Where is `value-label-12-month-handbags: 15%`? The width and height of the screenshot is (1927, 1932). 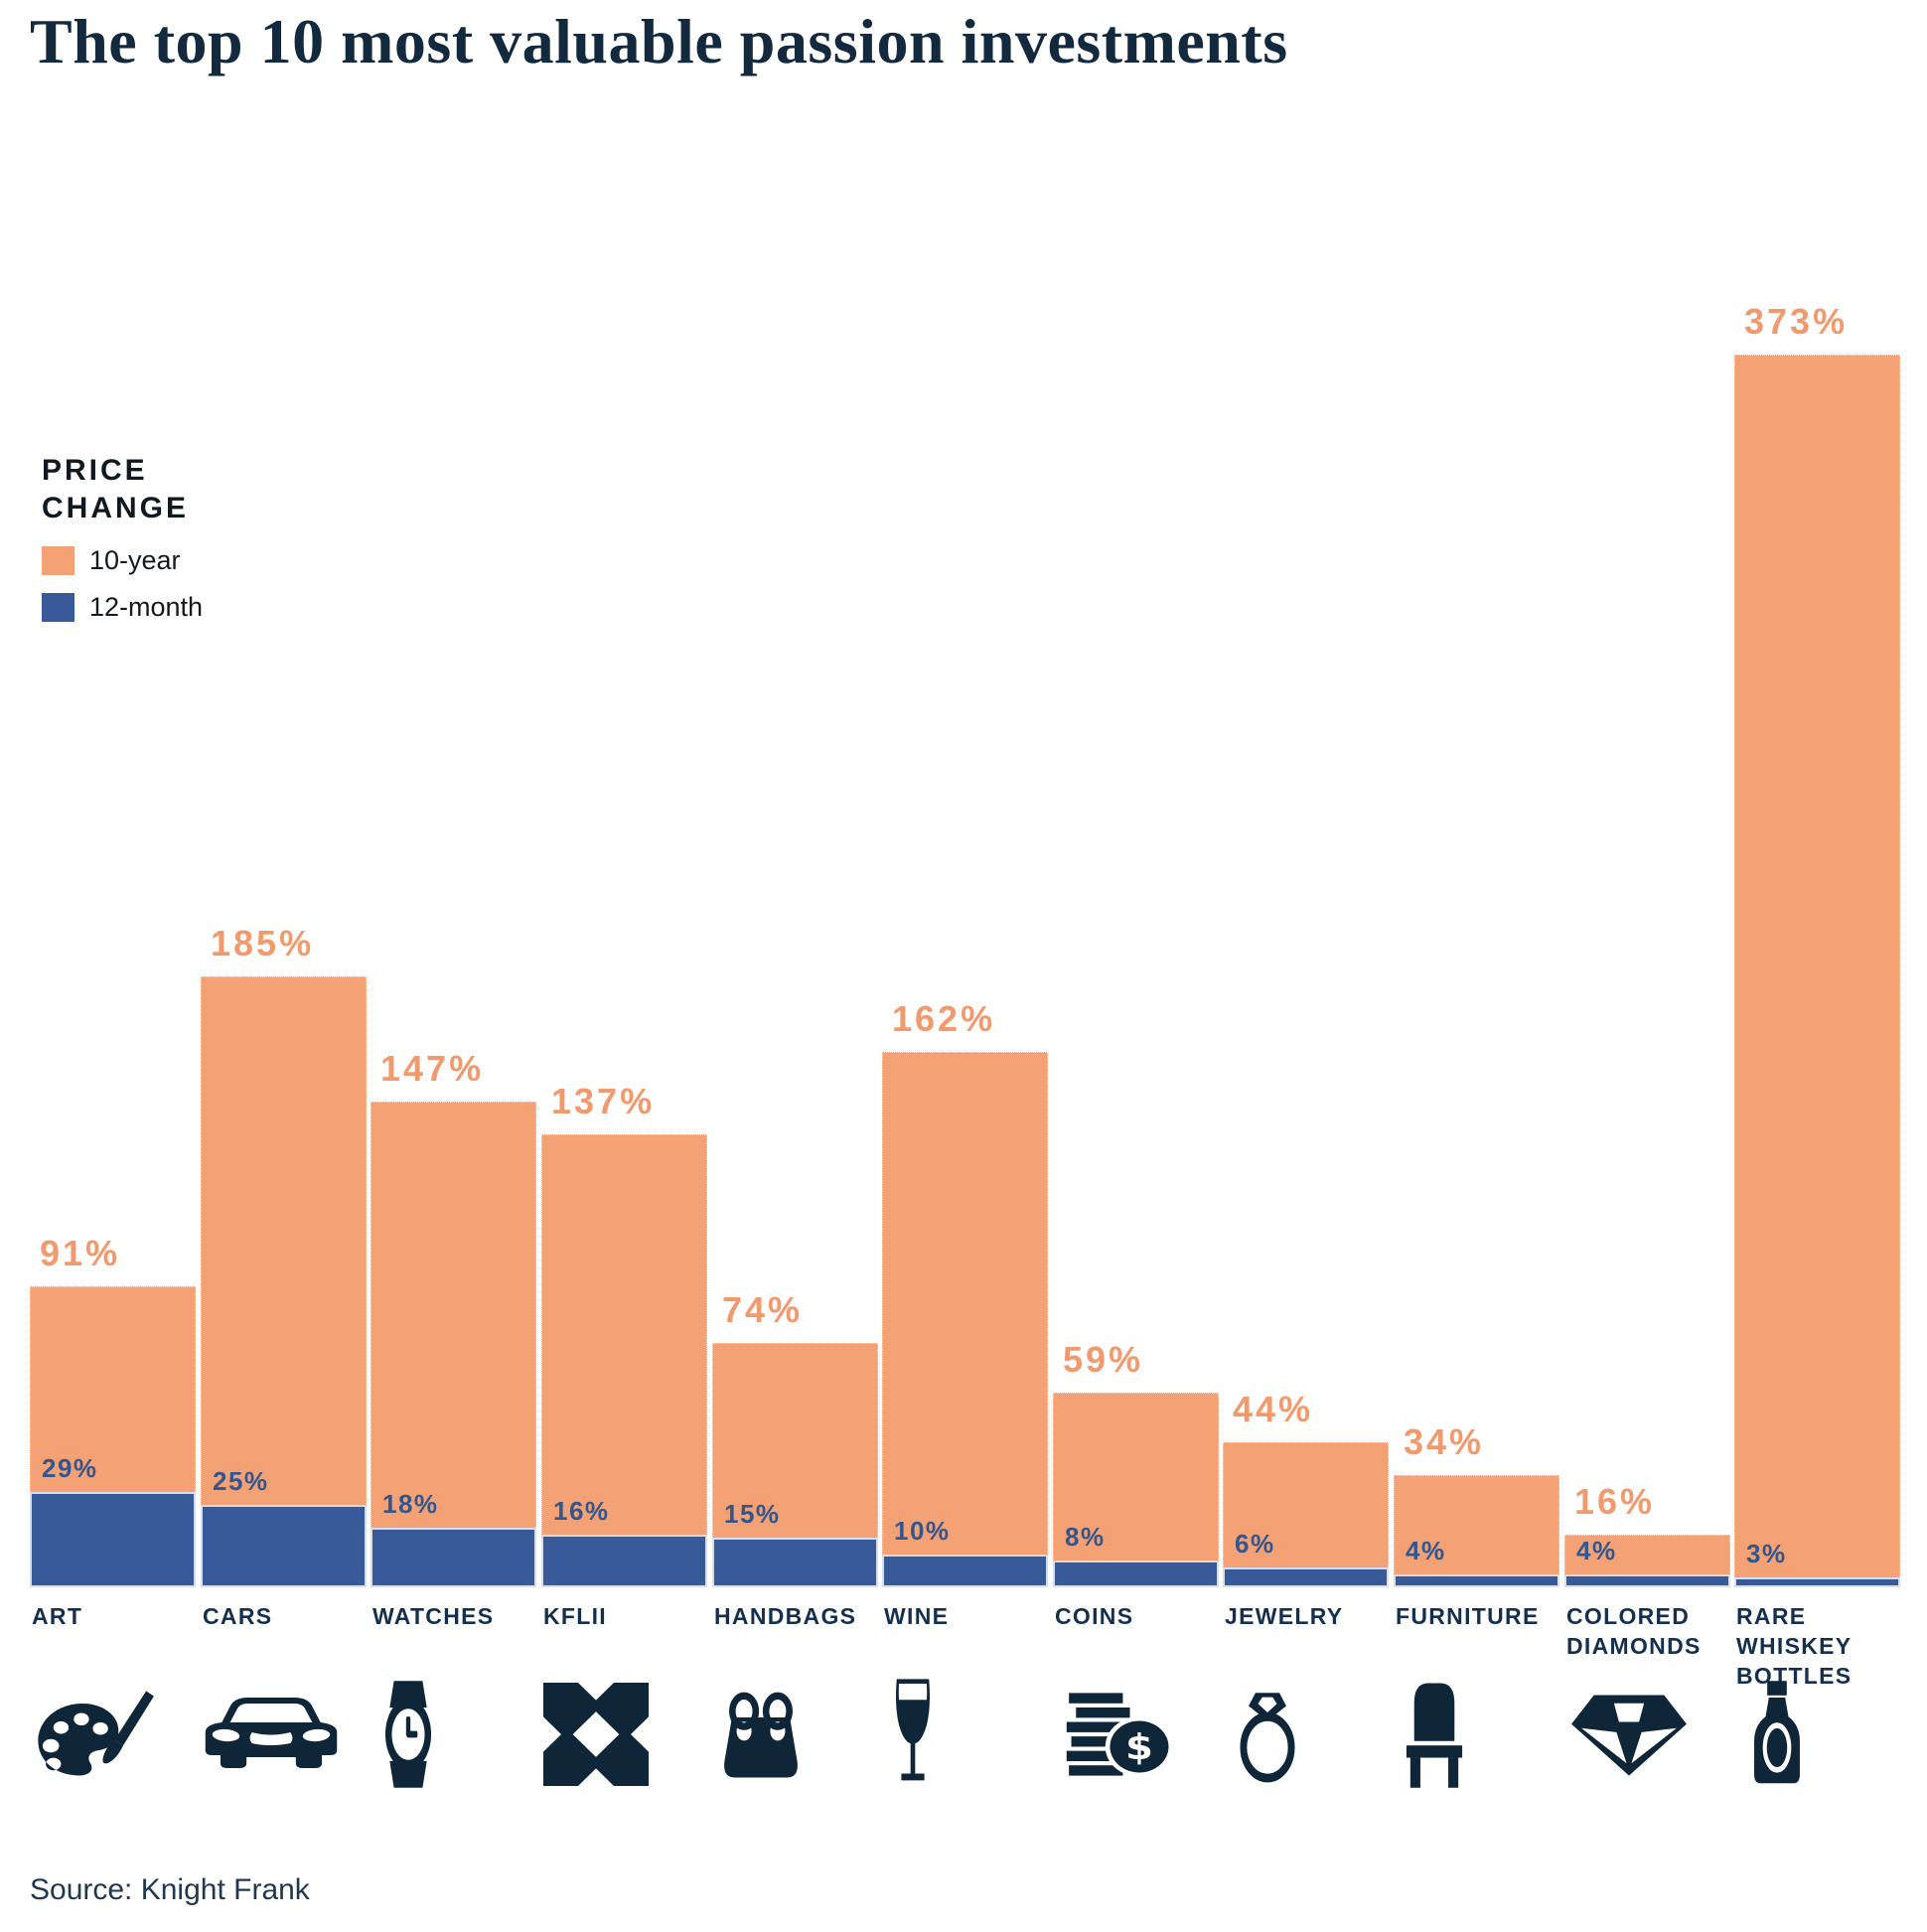 value-label-12-month-handbags: 15% is located at coordinates (753, 1514).